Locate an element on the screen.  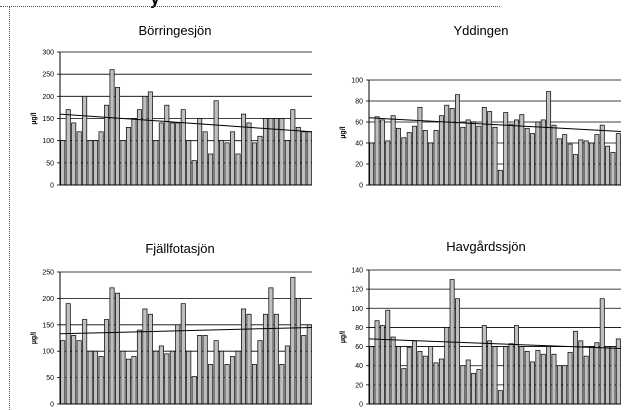
frame-border-top is located at coordinates (250, 6).